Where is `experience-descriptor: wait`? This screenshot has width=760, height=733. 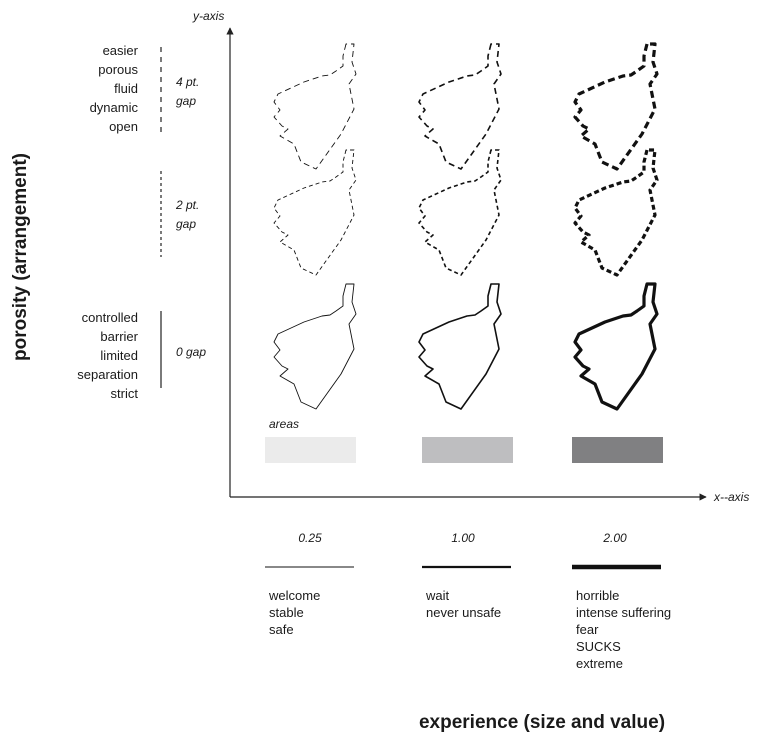 experience-descriptor: wait is located at coordinates (437, 595).